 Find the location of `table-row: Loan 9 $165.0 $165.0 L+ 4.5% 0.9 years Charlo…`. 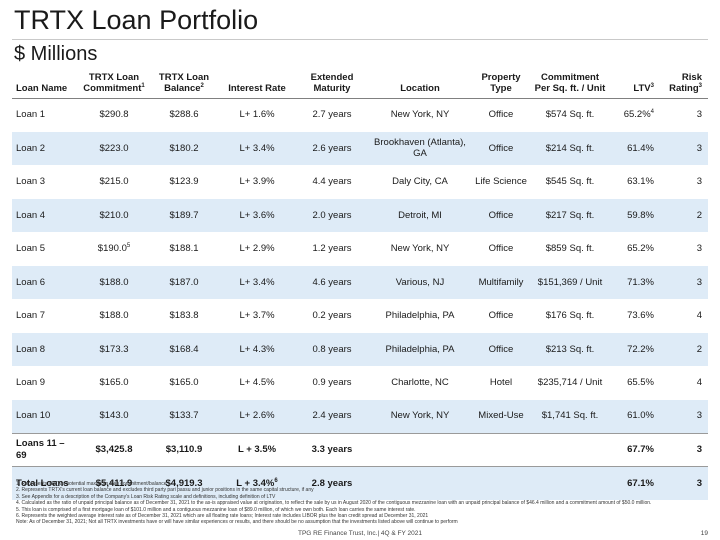

table-row: Loan 9 $165.0 $165.0 L+ 4.5% 0.9 years Charlo… is located at coordinates (360, 383).